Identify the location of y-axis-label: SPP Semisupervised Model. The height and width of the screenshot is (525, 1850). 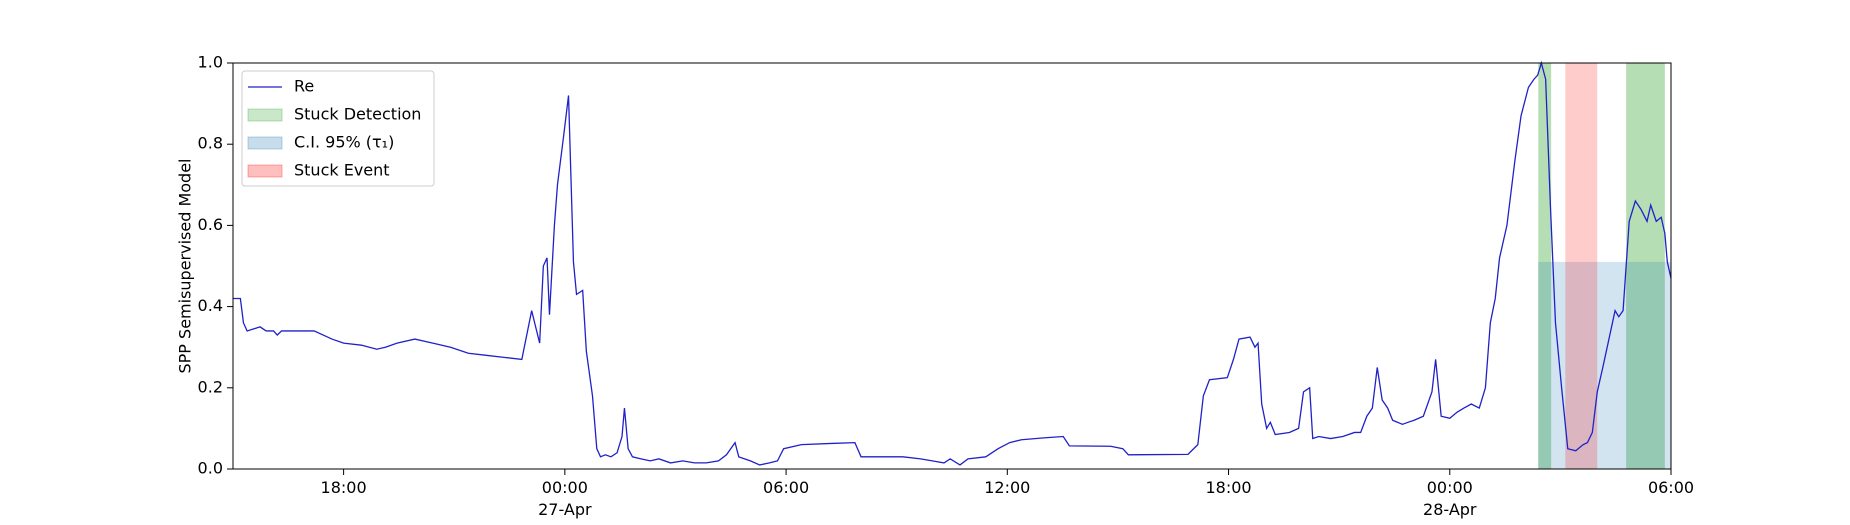
(185, 266).